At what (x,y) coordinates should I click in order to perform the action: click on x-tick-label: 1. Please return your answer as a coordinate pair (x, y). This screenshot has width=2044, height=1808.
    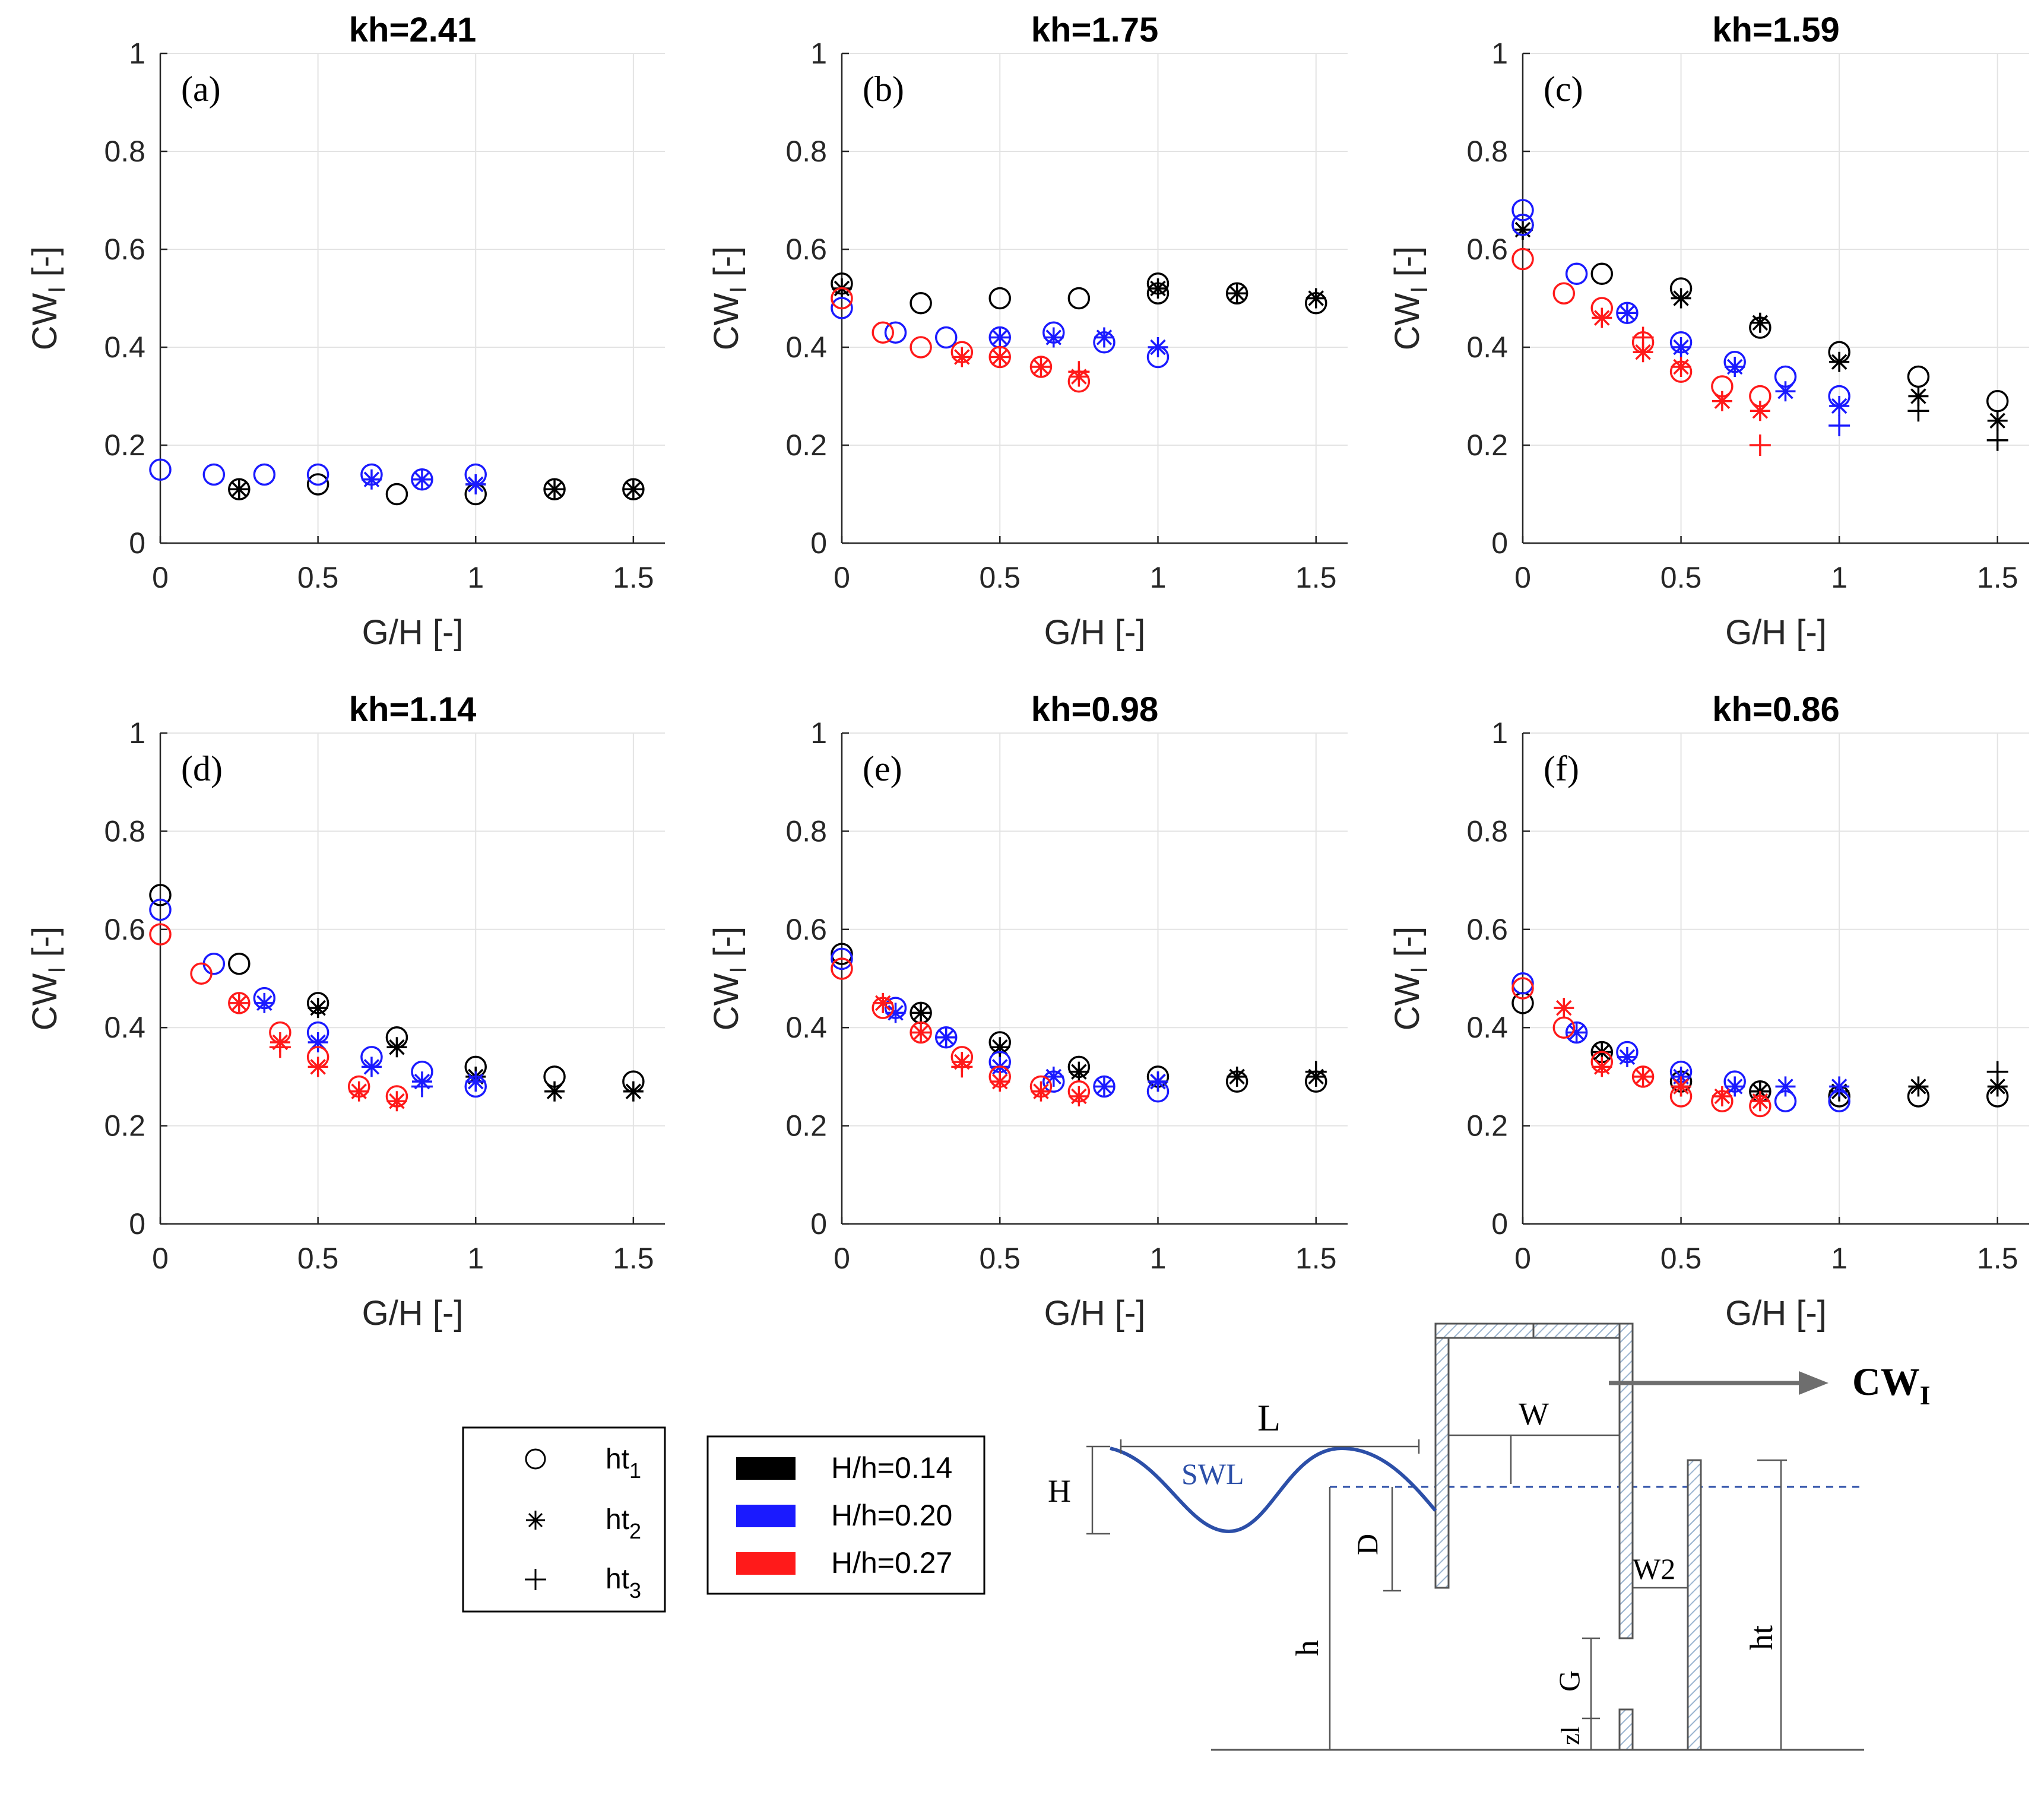
    Looking at the image, I should click on (1839, 1258).